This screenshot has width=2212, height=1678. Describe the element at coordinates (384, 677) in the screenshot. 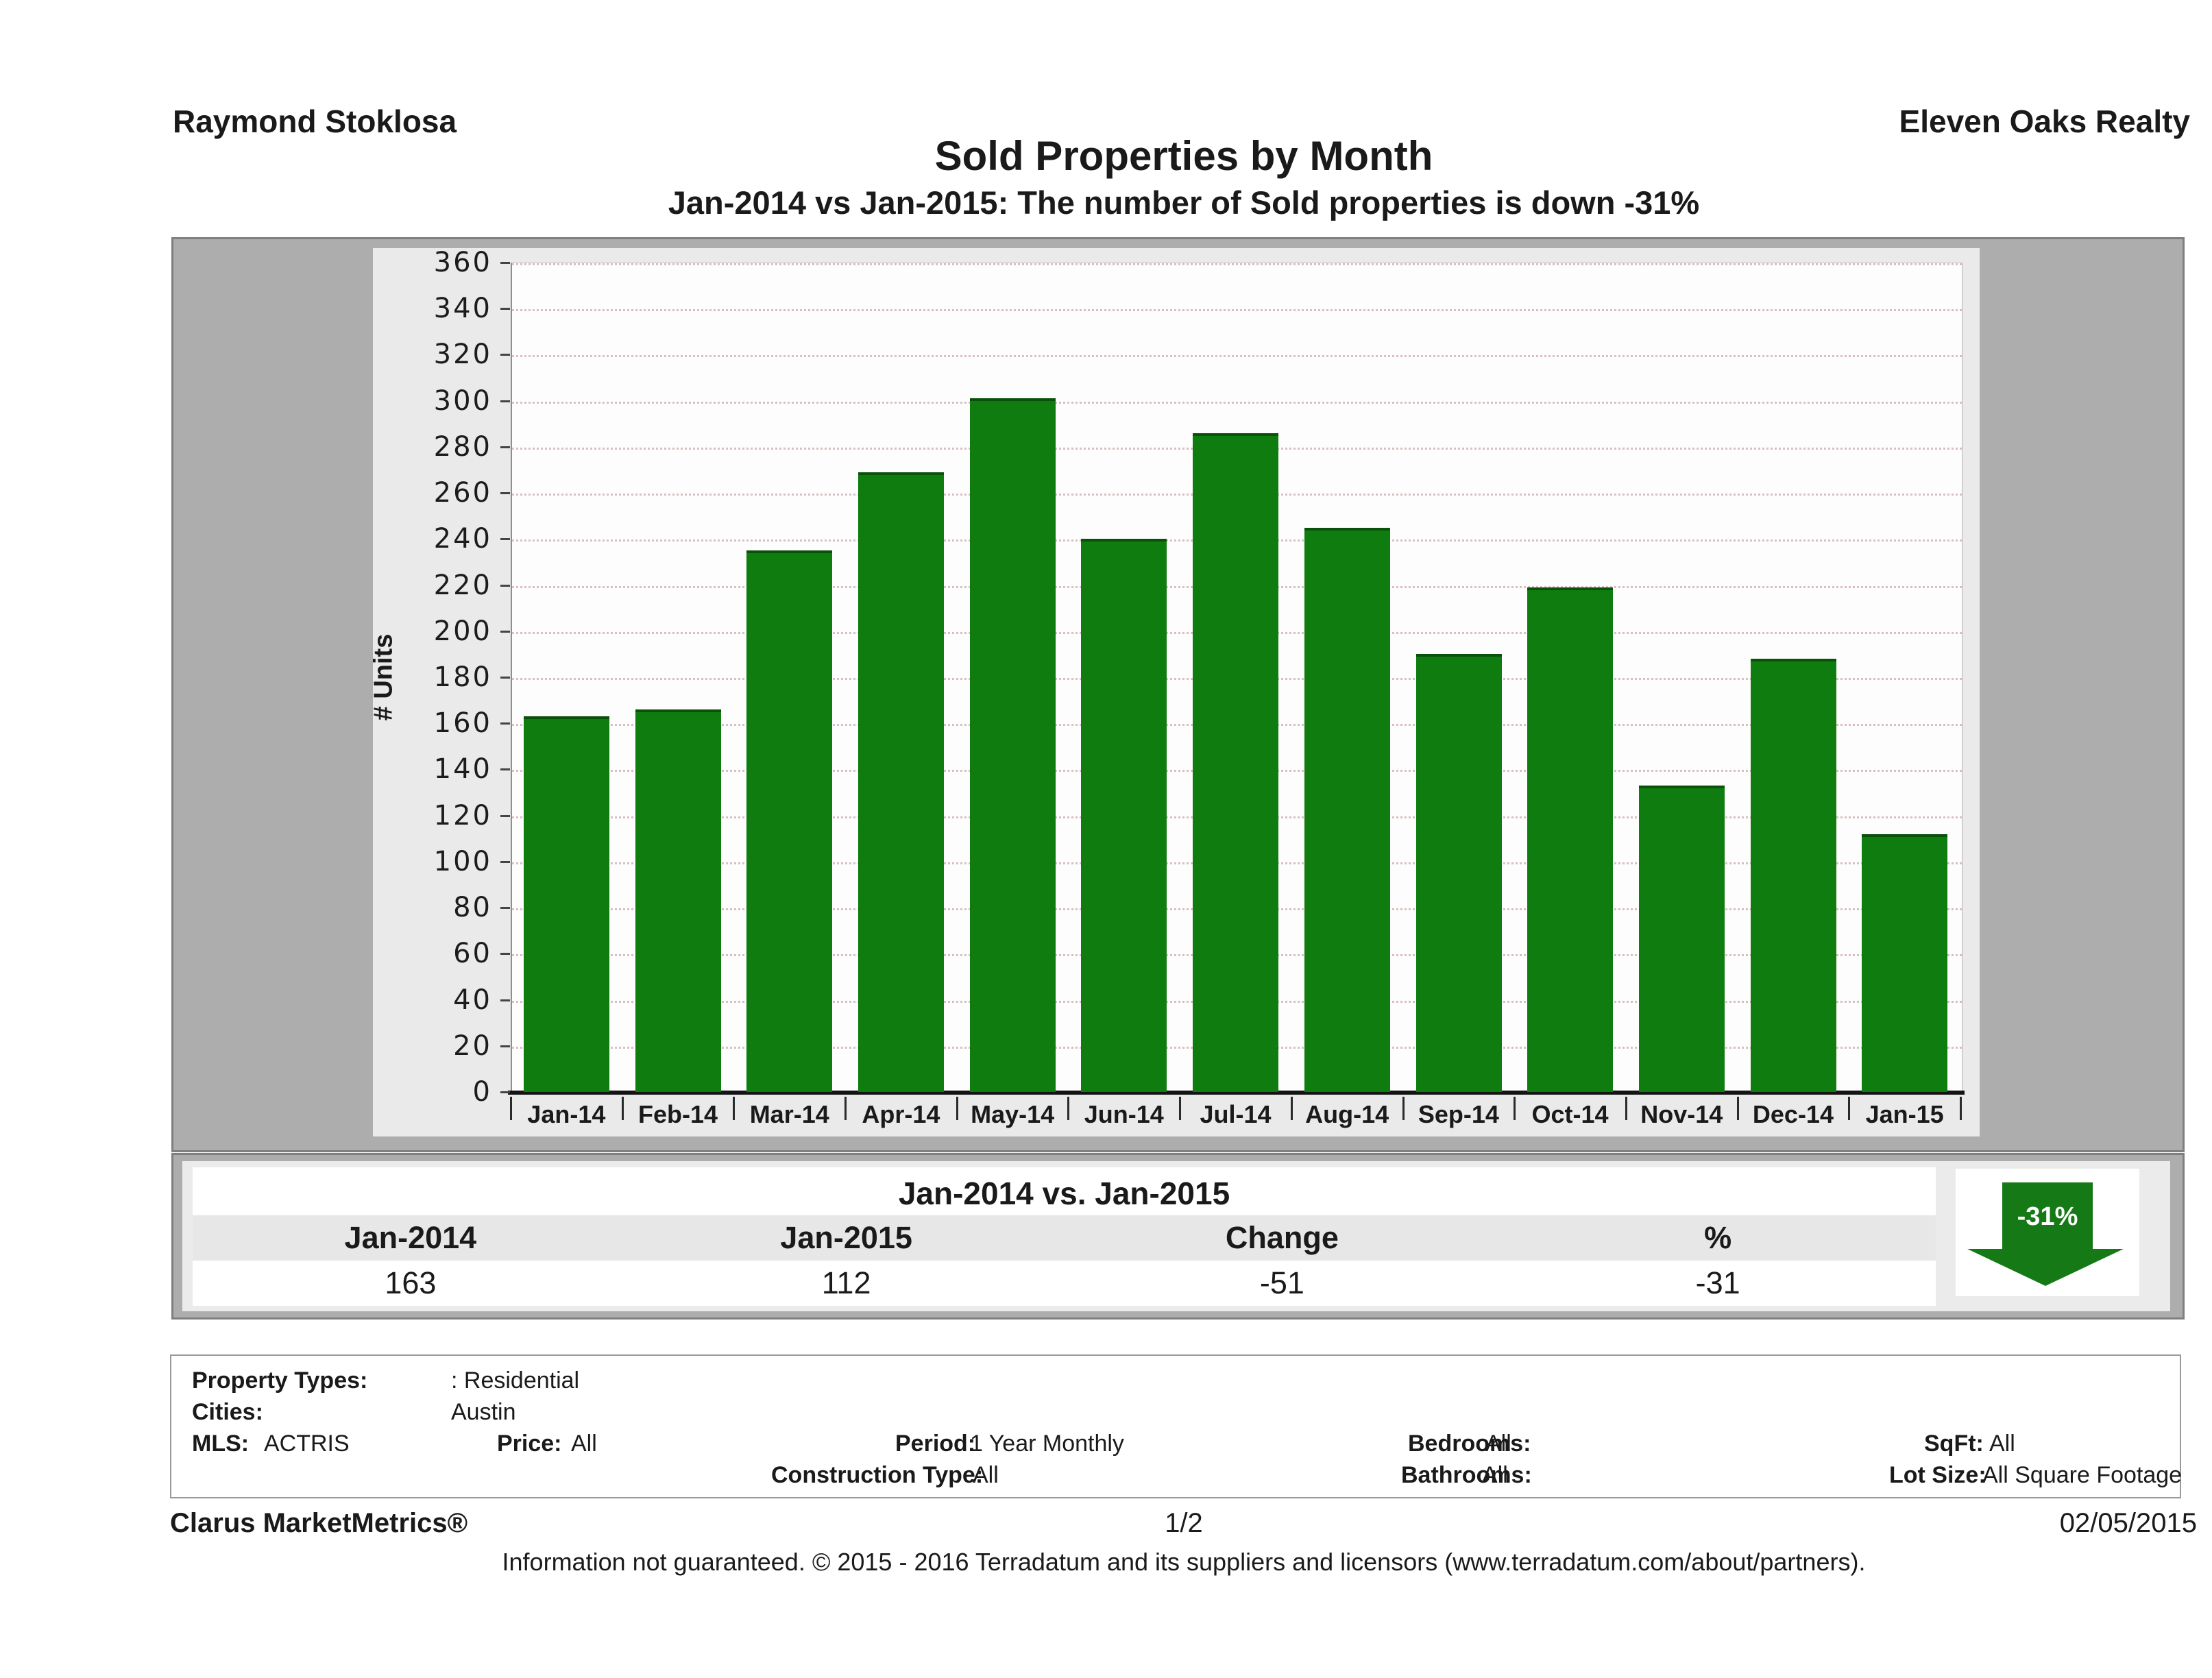

I see `y-axis-title: # Units` at that location.